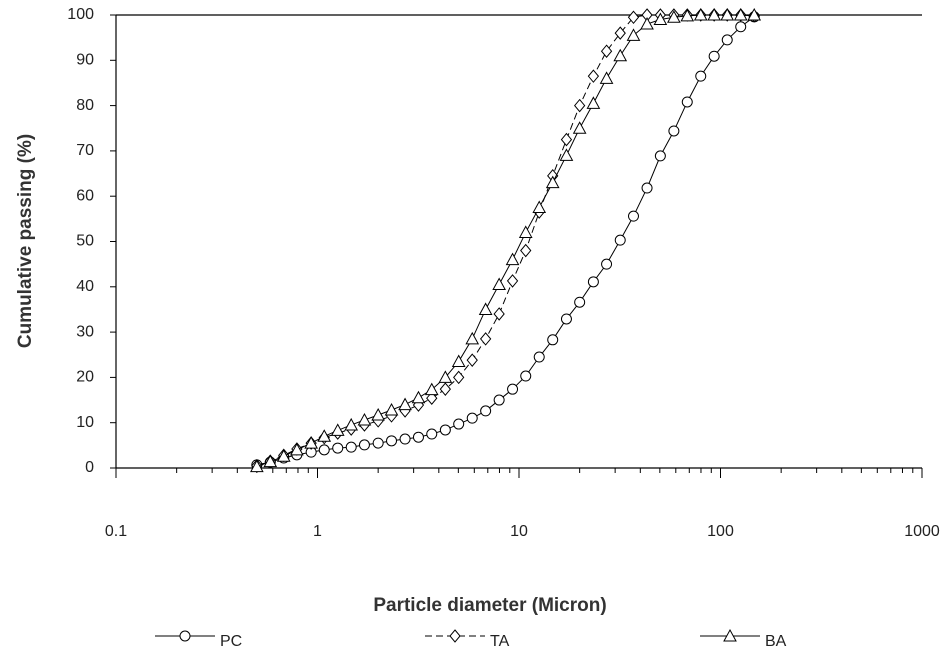  What do you see at coordinates (85, 195) in the screenshot?
I see `y-tick-label: 60` at bounding box center [85, 195].